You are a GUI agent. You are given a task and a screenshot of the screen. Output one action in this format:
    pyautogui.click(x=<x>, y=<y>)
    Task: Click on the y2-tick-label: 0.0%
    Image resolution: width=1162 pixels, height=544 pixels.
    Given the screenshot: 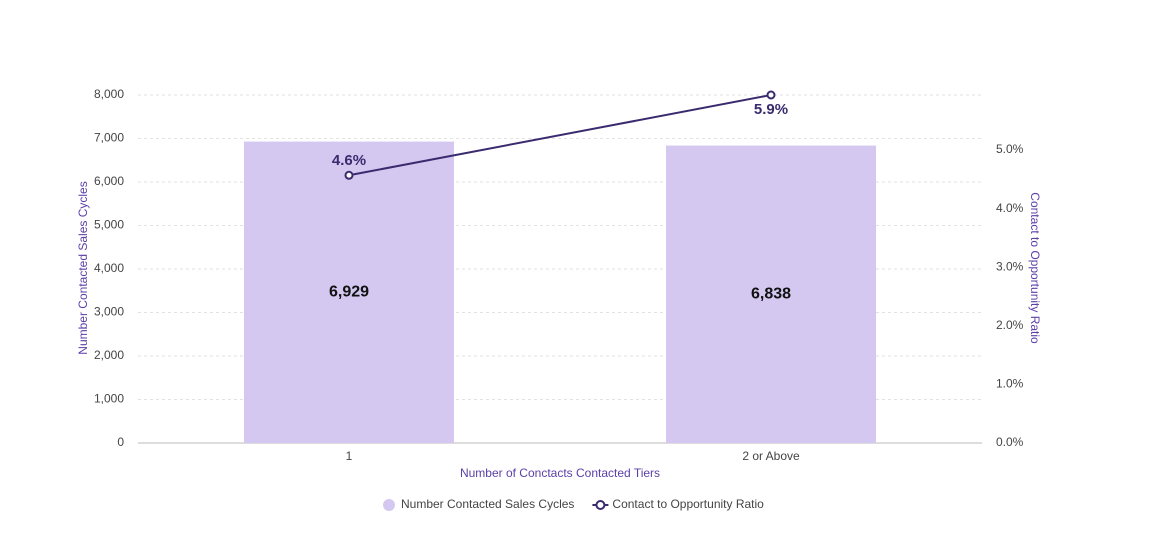 What is the action you would take?
    pyautogui.click(x=1010, y=442)
    